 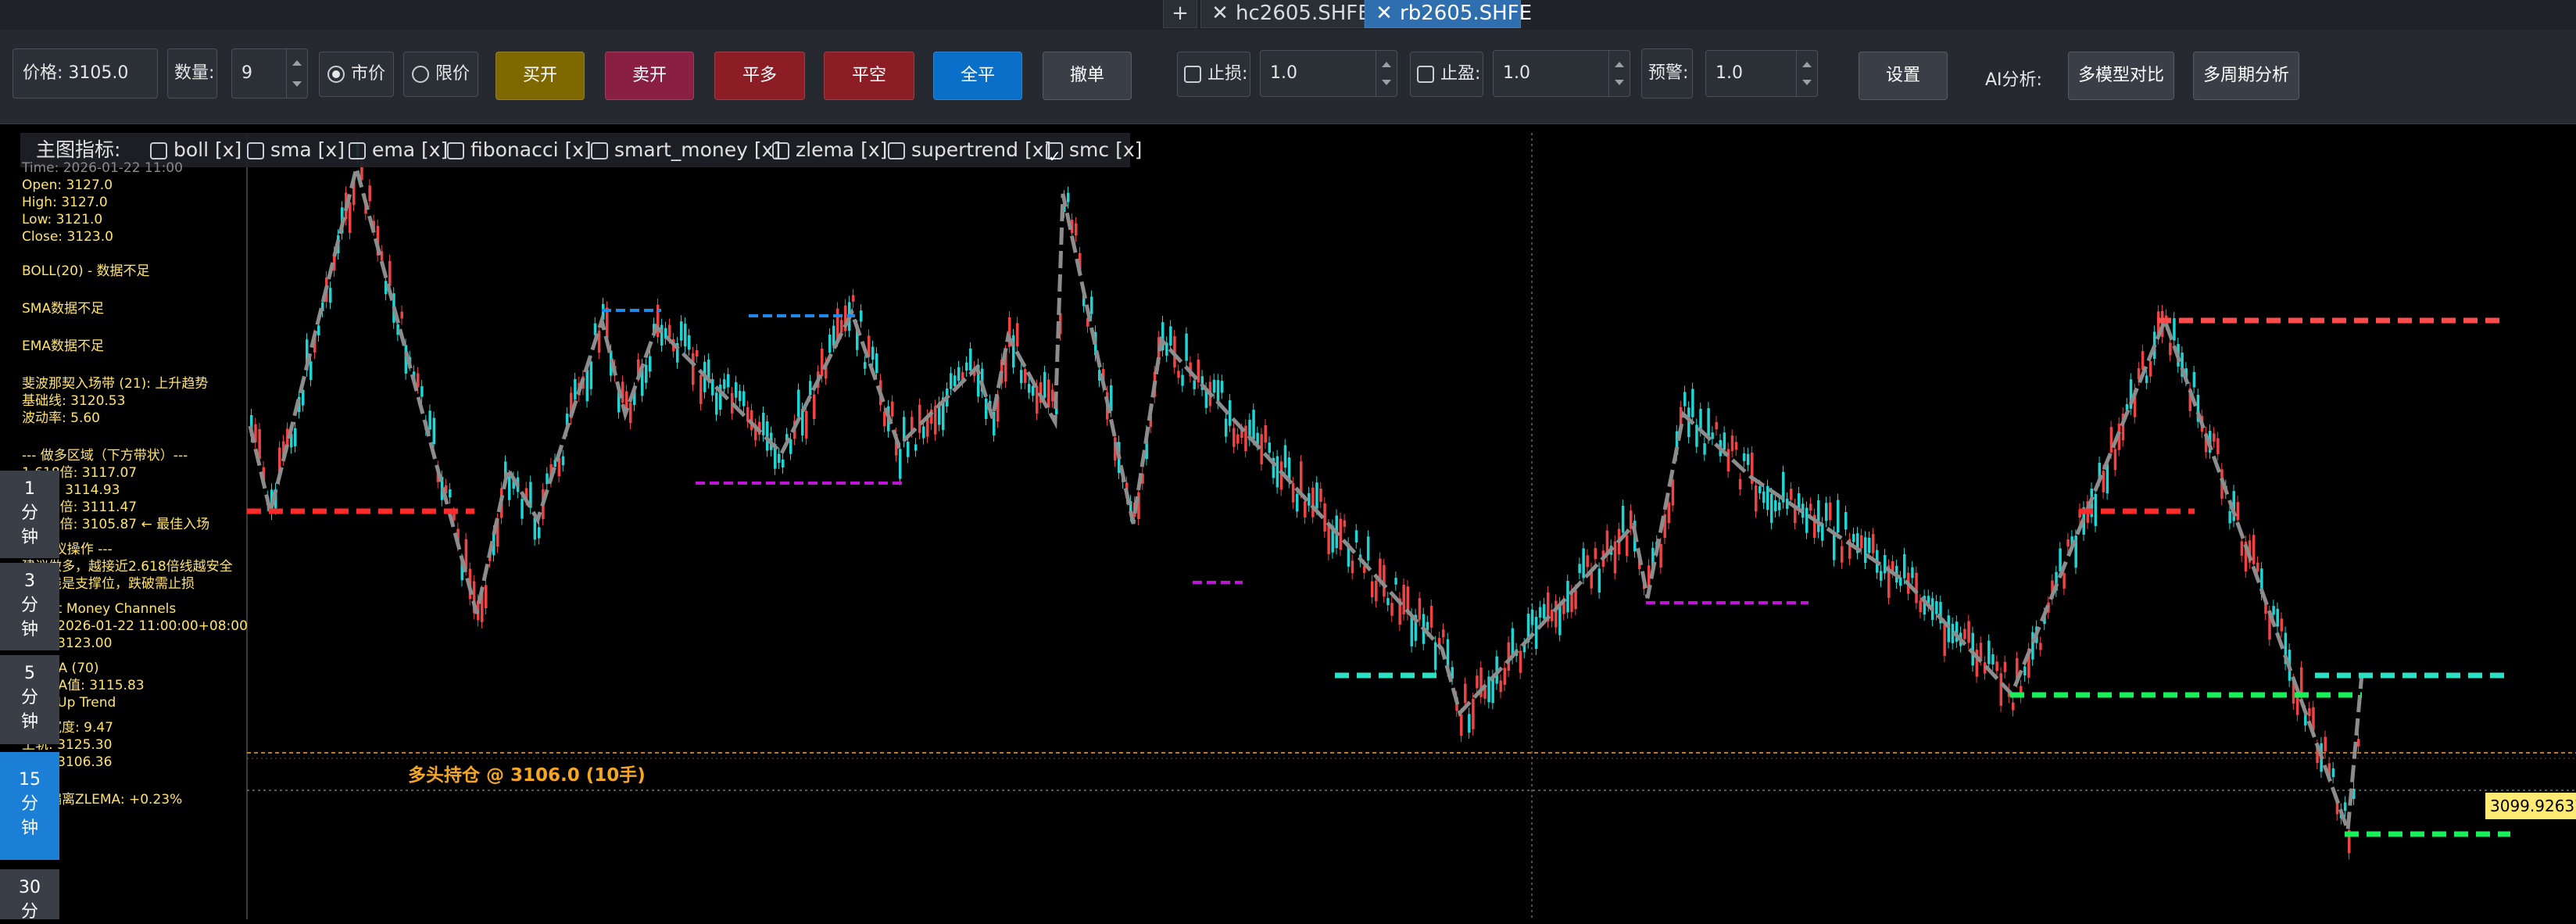 I want to click on stoploss-input: 1.0, so click(x=1328, y=74).